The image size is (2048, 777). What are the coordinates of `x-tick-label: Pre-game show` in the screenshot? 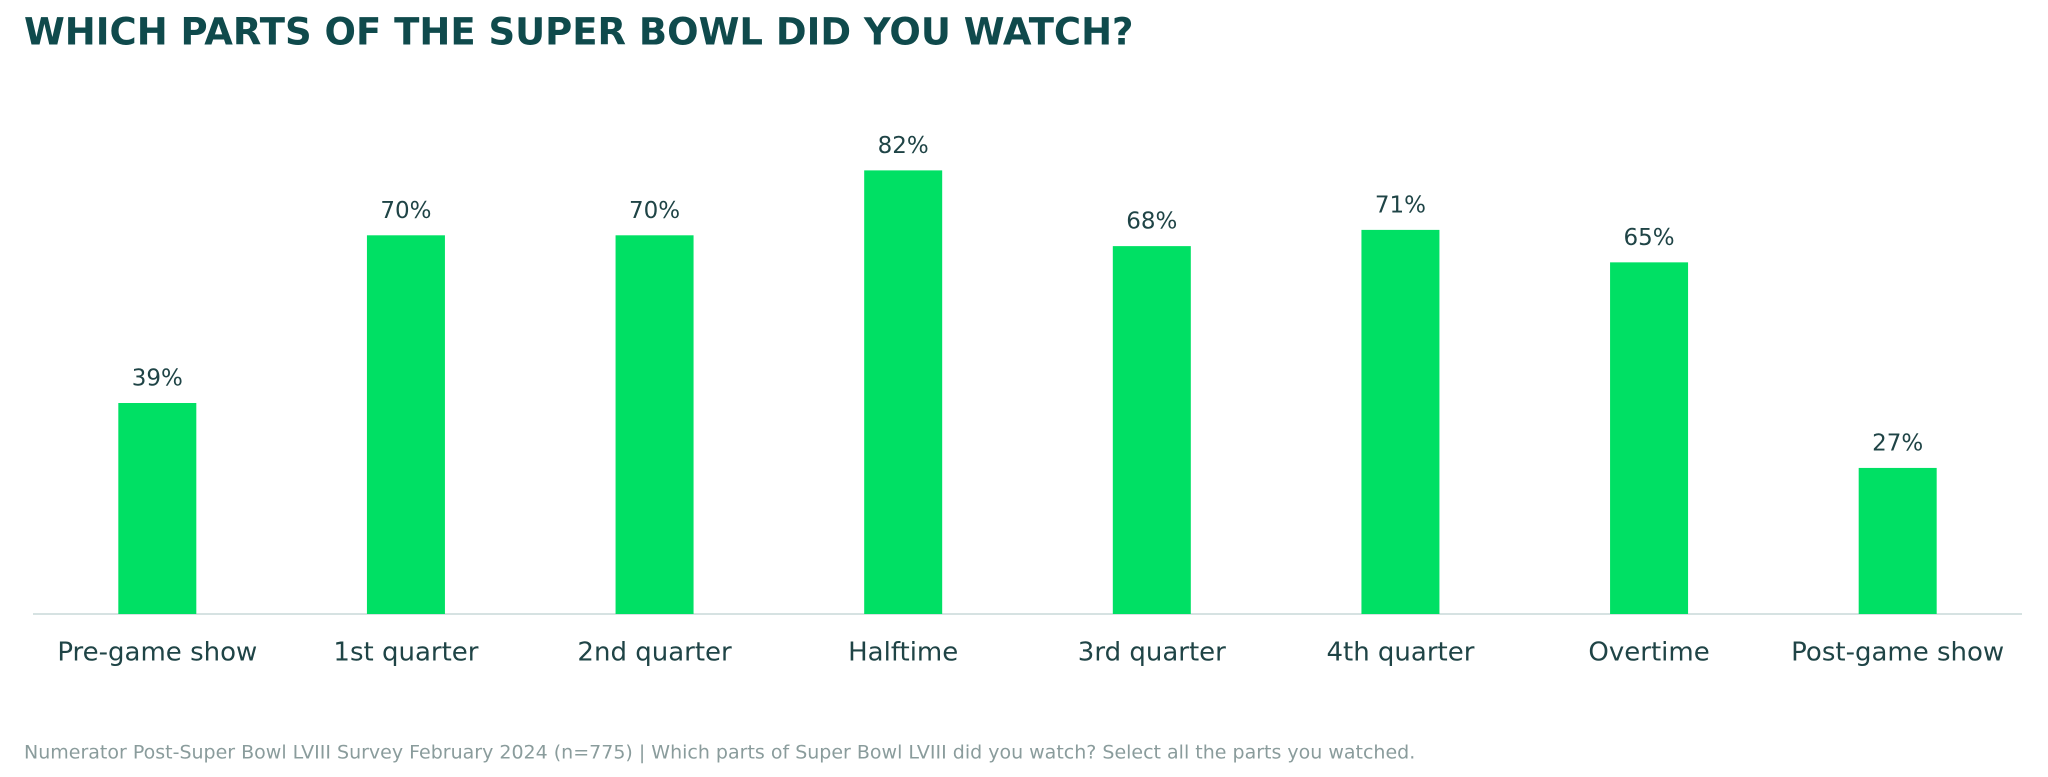 It's located at (157, 653).